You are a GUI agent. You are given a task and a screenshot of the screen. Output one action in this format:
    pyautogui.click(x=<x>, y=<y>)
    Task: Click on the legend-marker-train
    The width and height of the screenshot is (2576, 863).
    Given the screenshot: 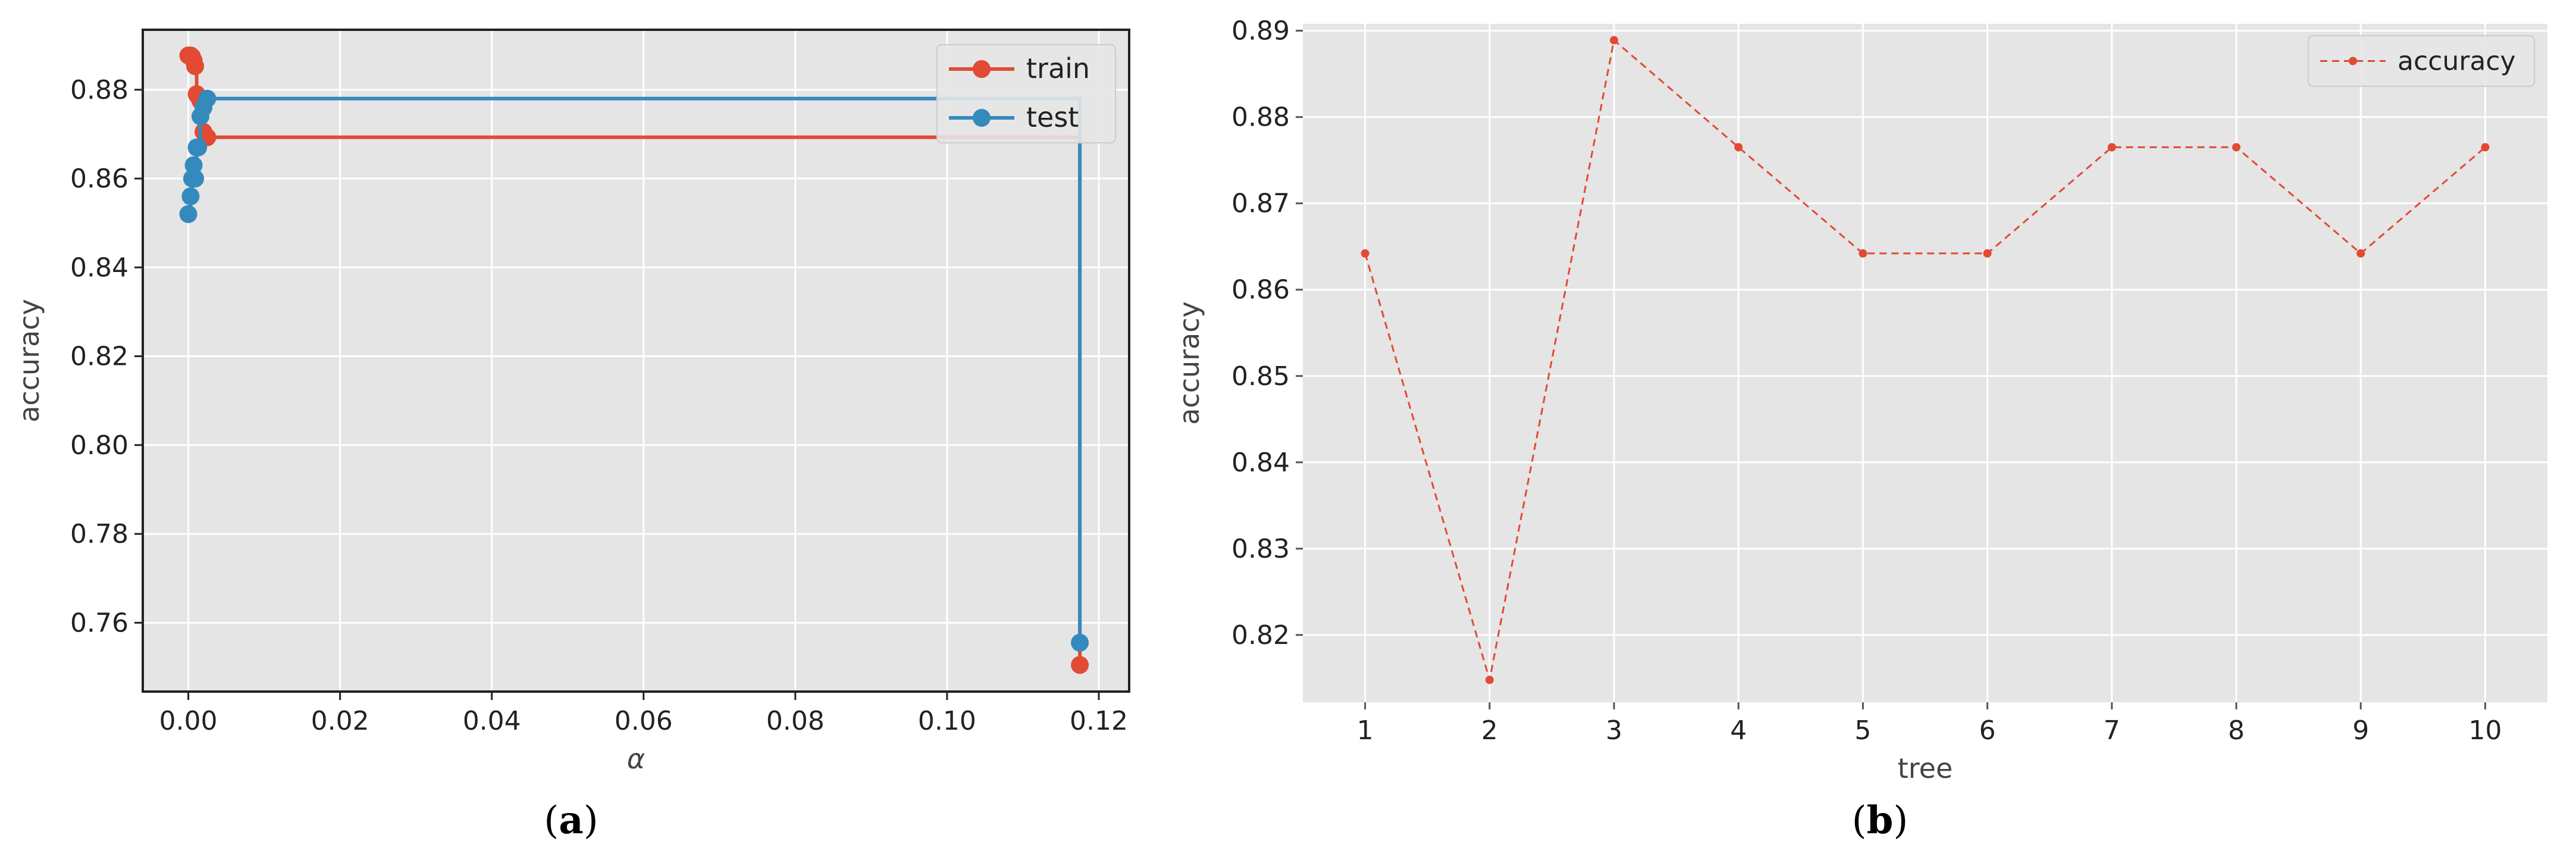 What is the action you would take?
    pyautogui.click(x=982, y=69)
    